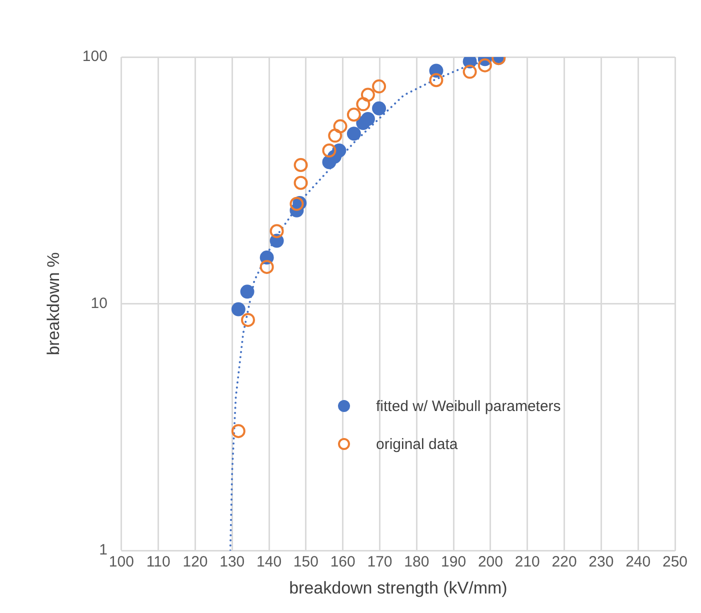 The height and width of the screenshot is (613, 701). What do you see at coordinates (343, 562) in the screenshot?
I see `x-tick-label: 160` at bounding box center [343, 562].